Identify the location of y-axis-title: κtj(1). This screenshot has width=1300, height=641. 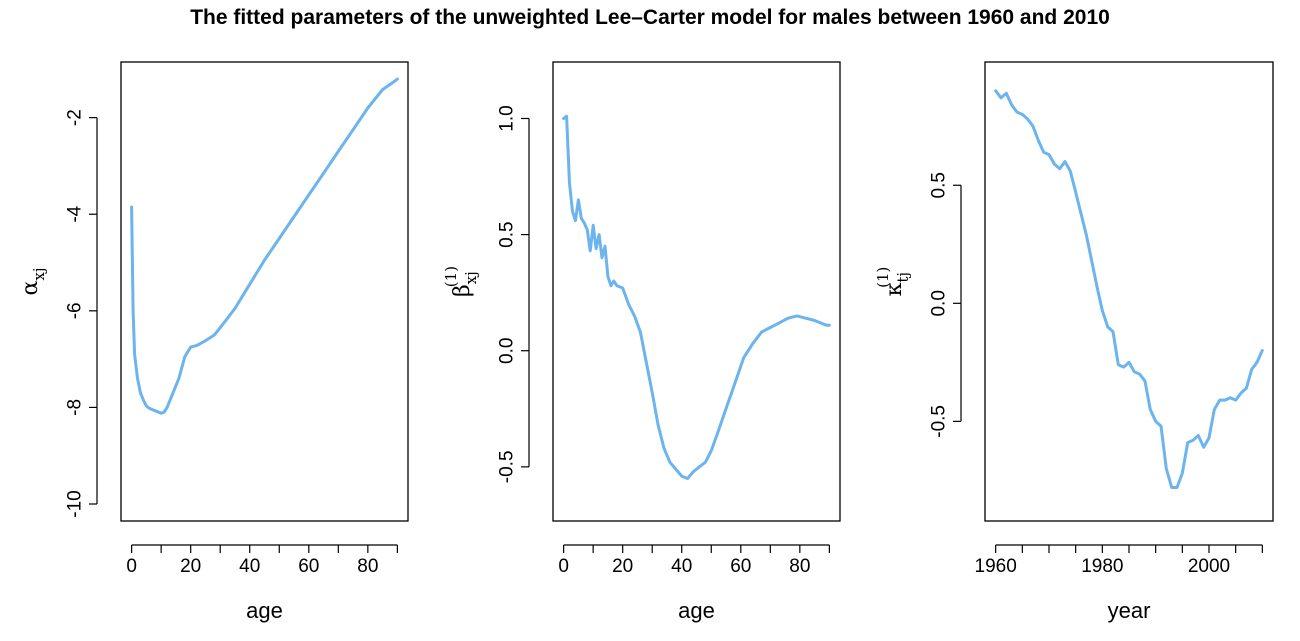
(893, 282).